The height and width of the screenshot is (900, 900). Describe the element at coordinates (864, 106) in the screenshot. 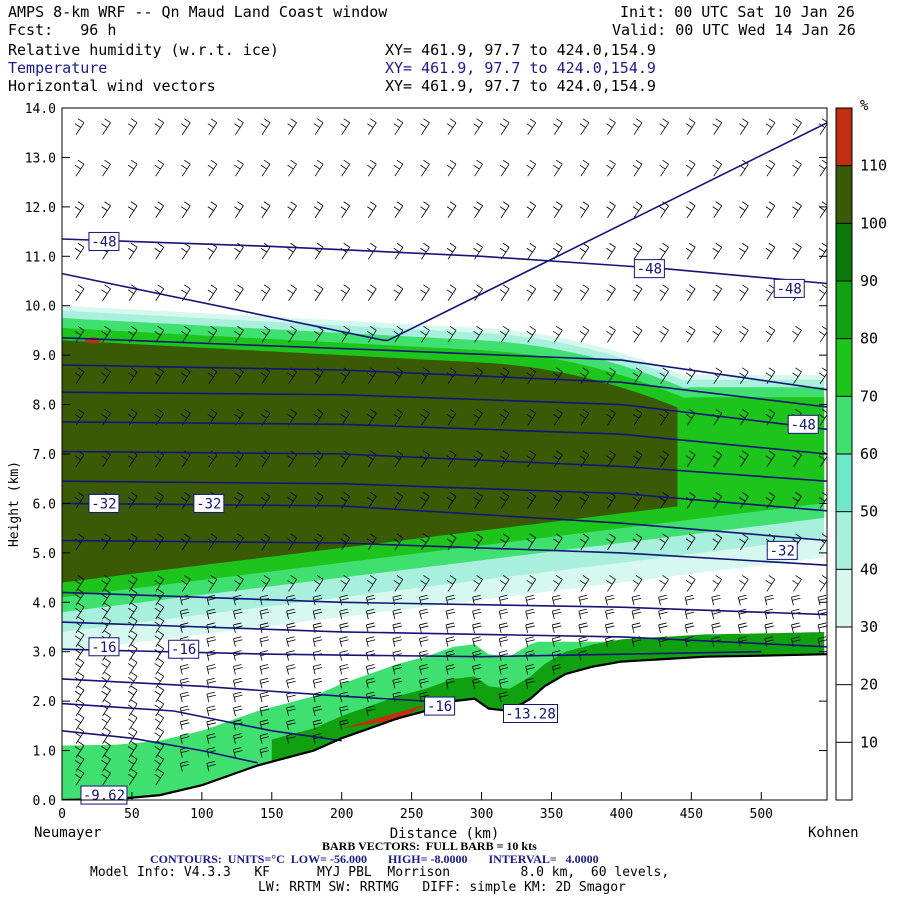

I see `colorbar-unit: %` at that location.